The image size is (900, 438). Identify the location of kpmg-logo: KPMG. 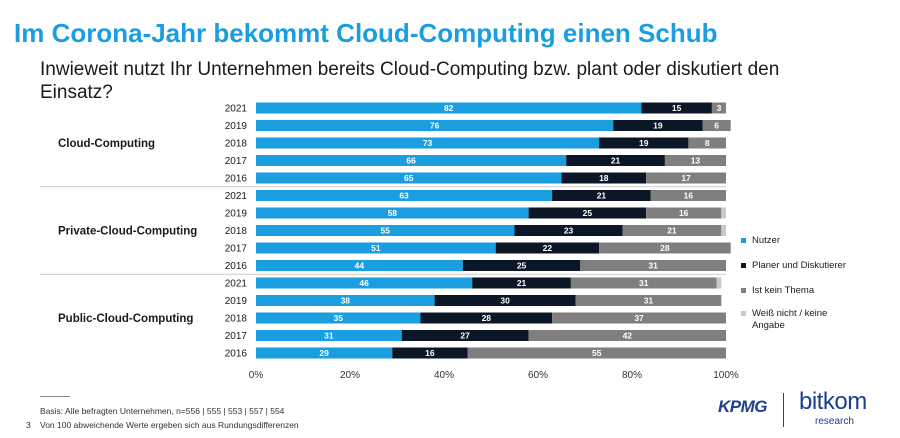
(743, 406).